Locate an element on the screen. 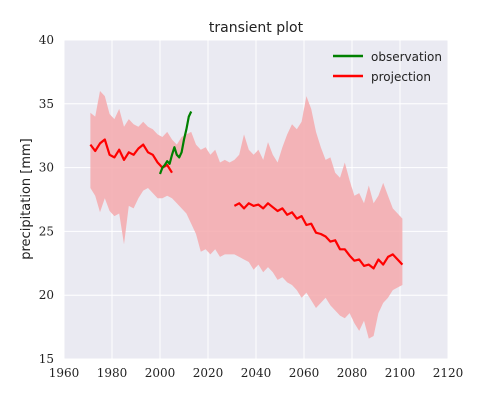  y-tick-label-3: 30 is located at coordinates (46, 168).